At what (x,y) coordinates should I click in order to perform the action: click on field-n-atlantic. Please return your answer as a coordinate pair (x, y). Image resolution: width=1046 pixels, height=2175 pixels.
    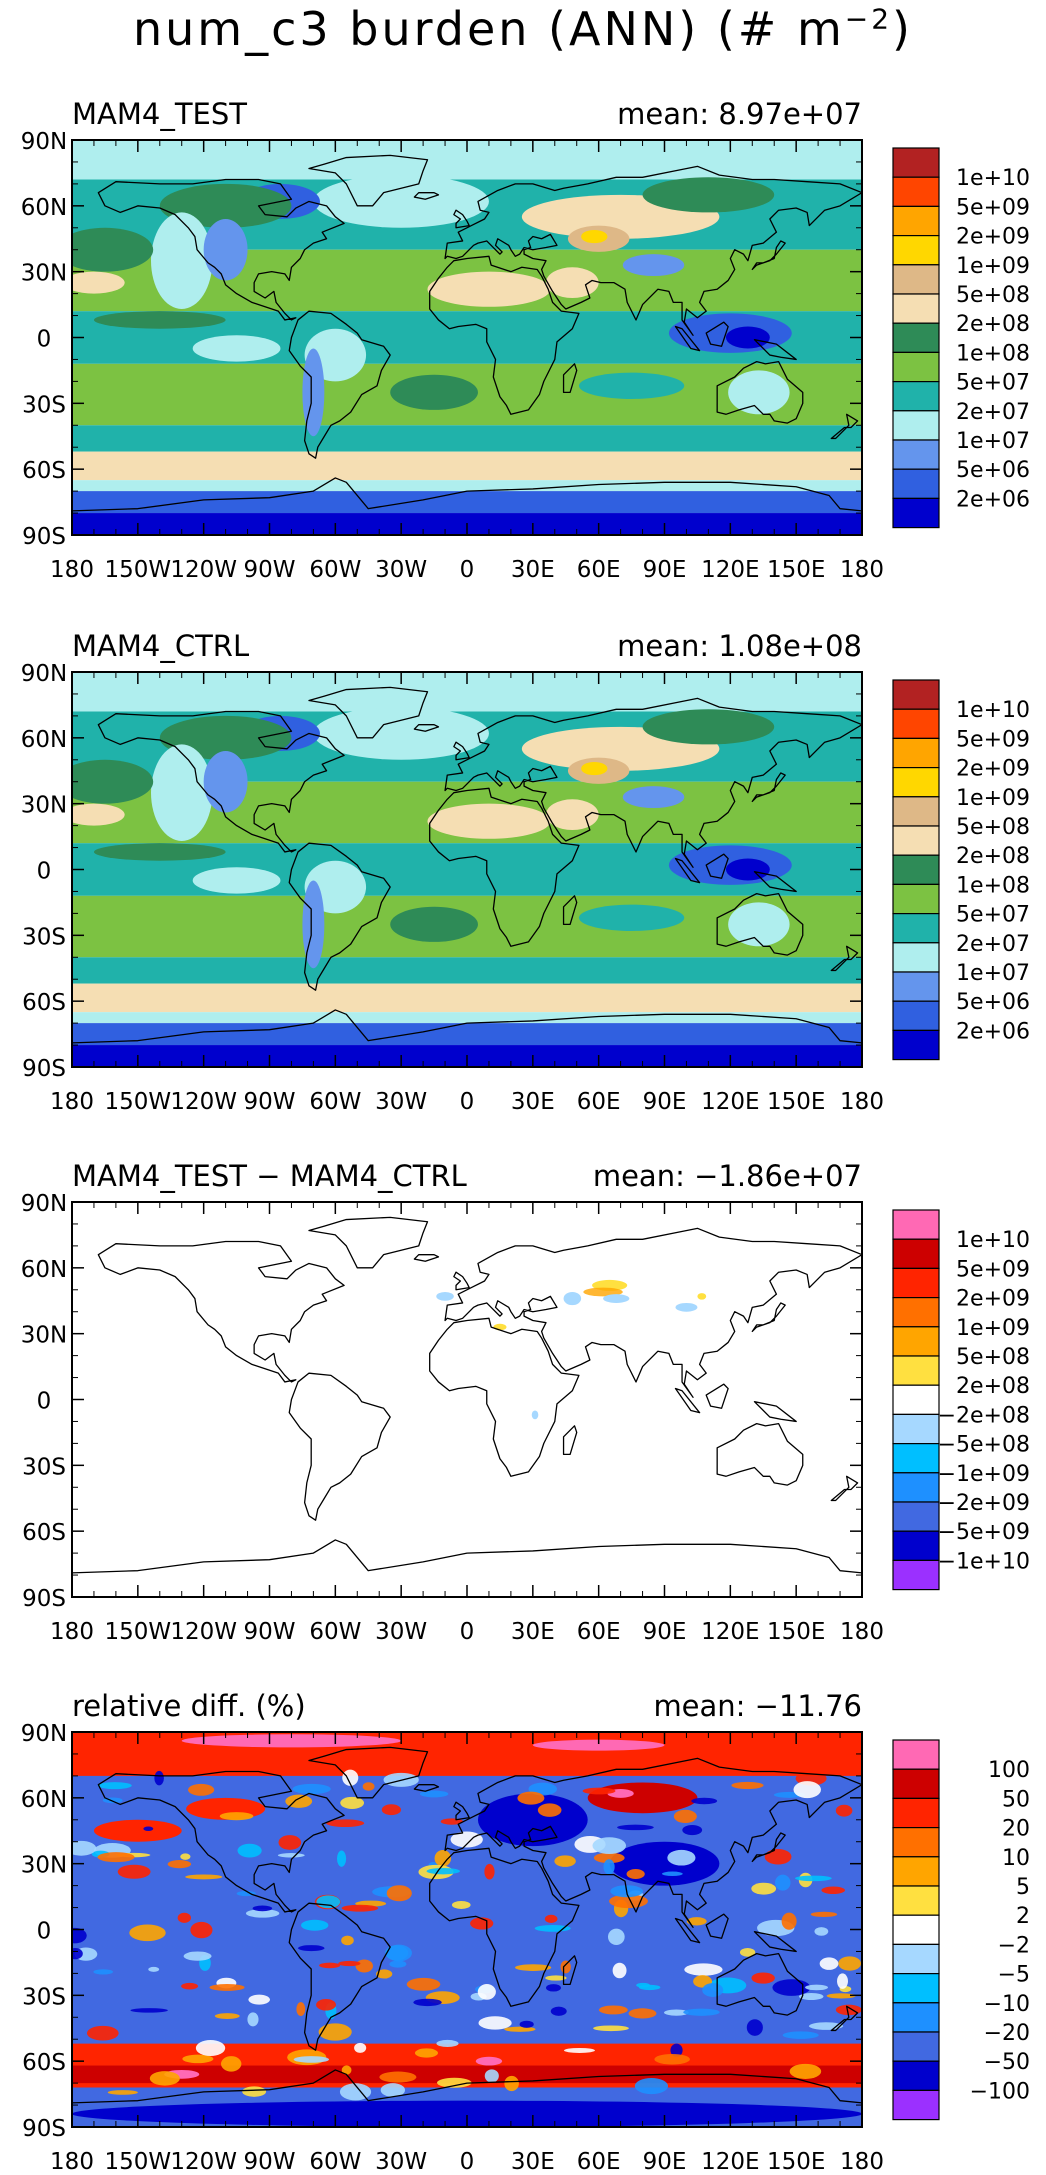
    Looking at the image, I should click on (401, 733).